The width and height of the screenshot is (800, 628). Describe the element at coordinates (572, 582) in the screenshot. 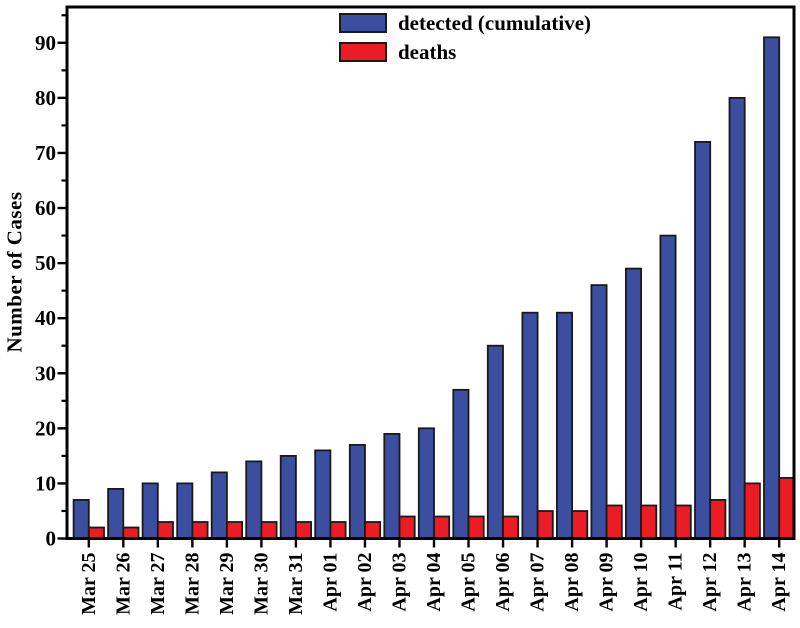

I see `x-tick-label: Apr 08` at that location.